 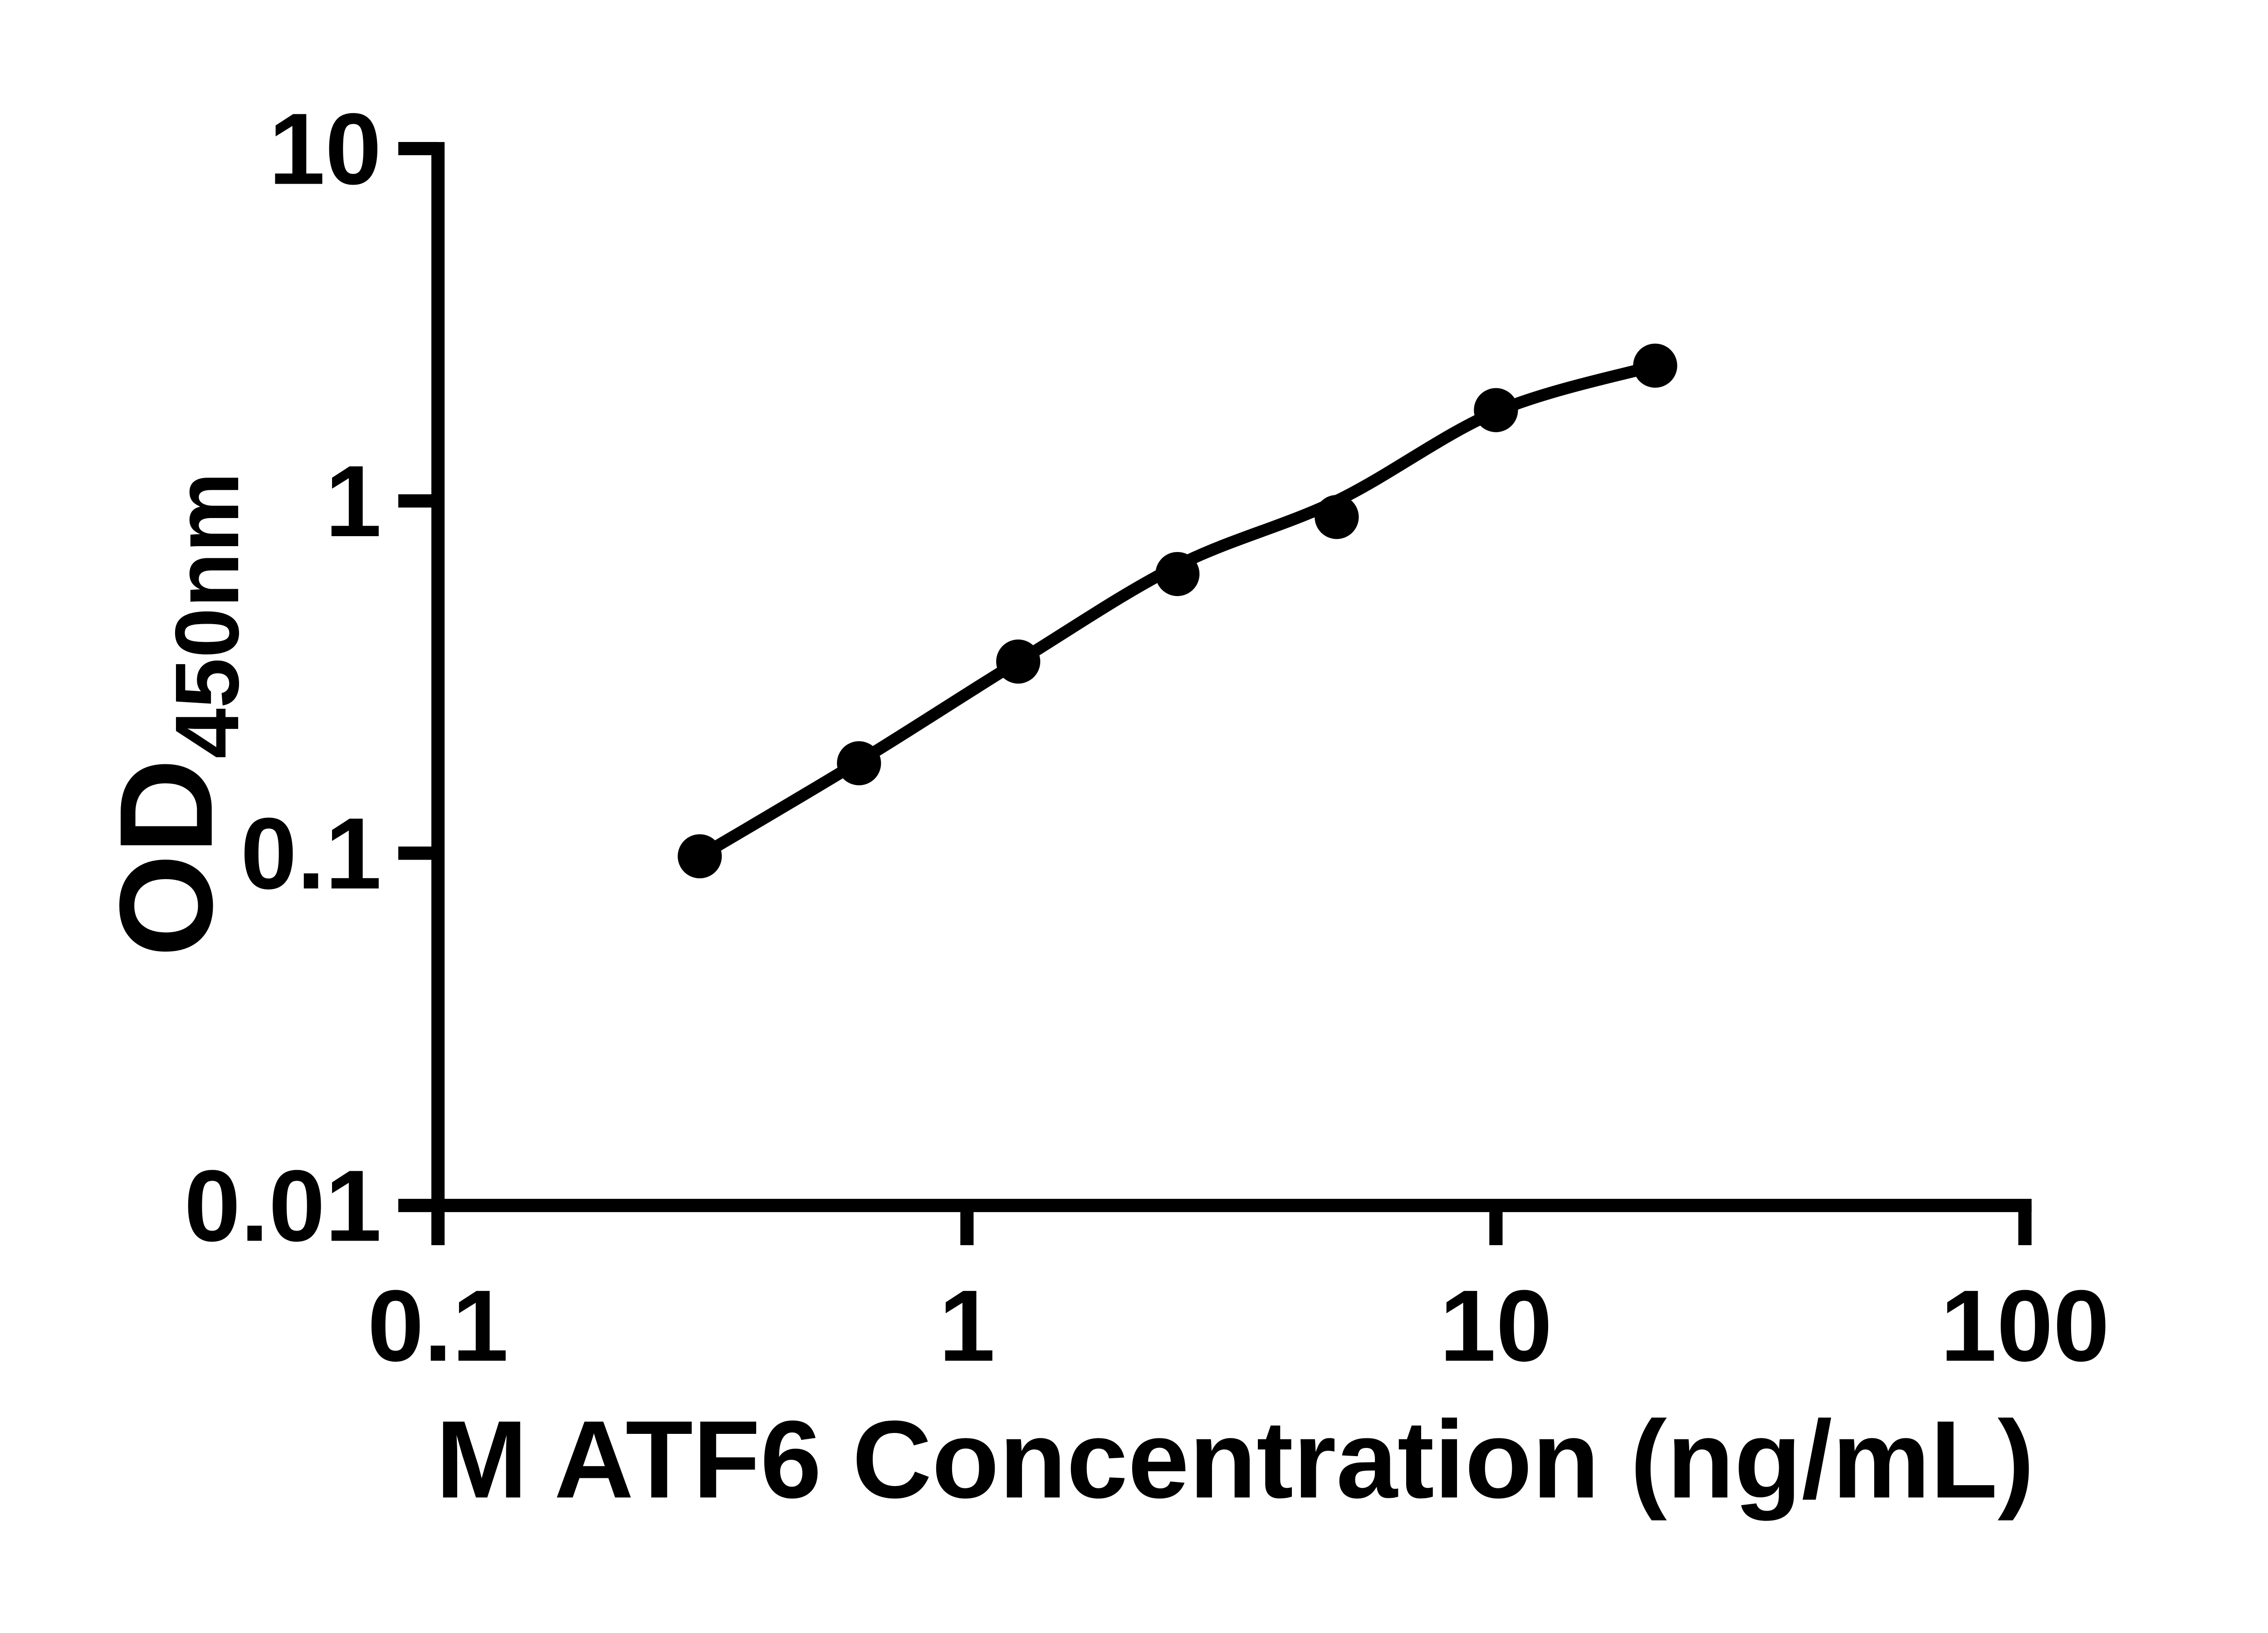 What do you see at coordinates (1232, 1225) in the screenshot?
I see `x-axis-ticks` at bounding box center [1232, 1225].